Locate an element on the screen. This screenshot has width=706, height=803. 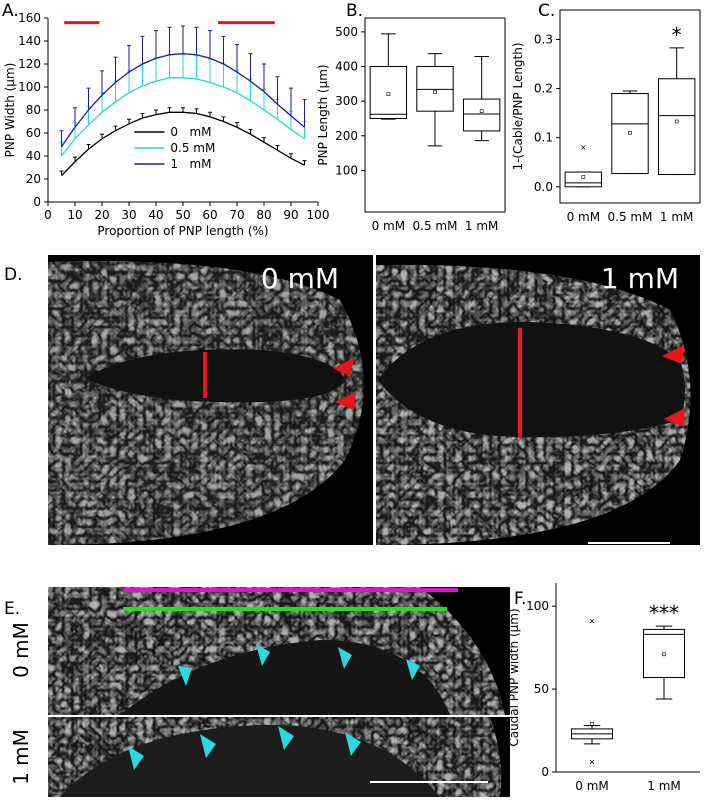
x-tick-label: 100 is located at coordinates (318, 215).